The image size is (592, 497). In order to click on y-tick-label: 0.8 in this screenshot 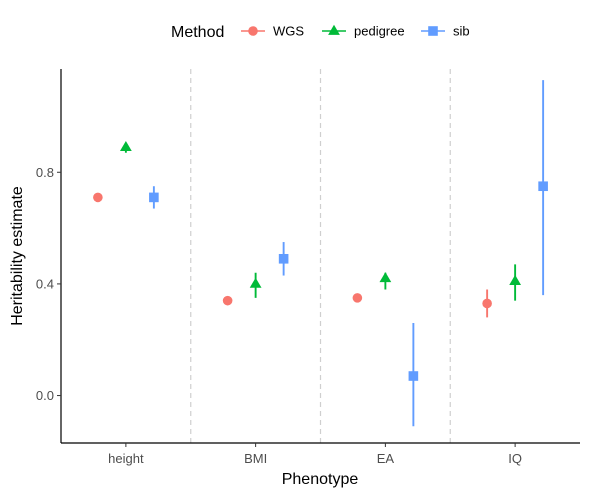, I will do `click(45, 172)`.